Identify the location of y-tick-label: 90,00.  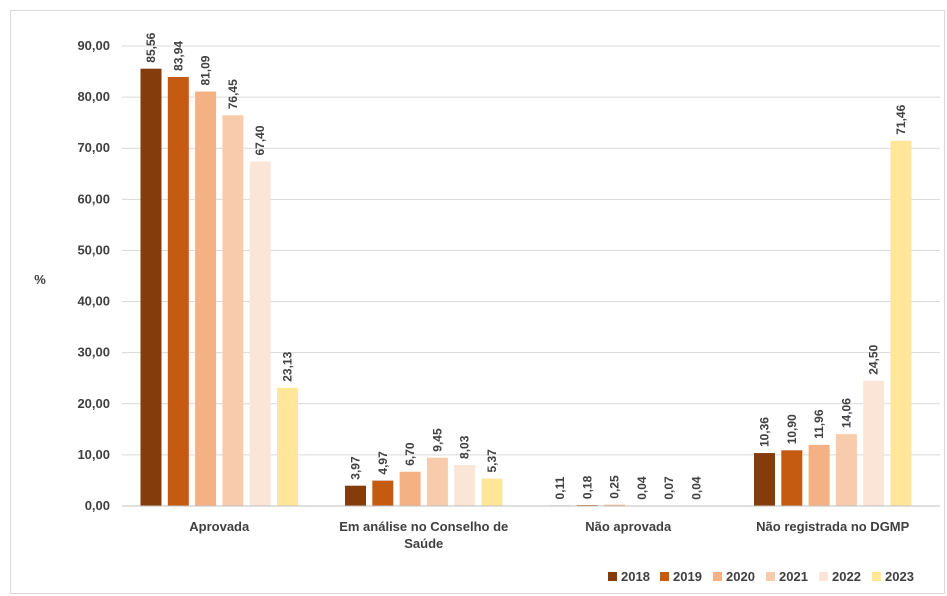
(93, 45).